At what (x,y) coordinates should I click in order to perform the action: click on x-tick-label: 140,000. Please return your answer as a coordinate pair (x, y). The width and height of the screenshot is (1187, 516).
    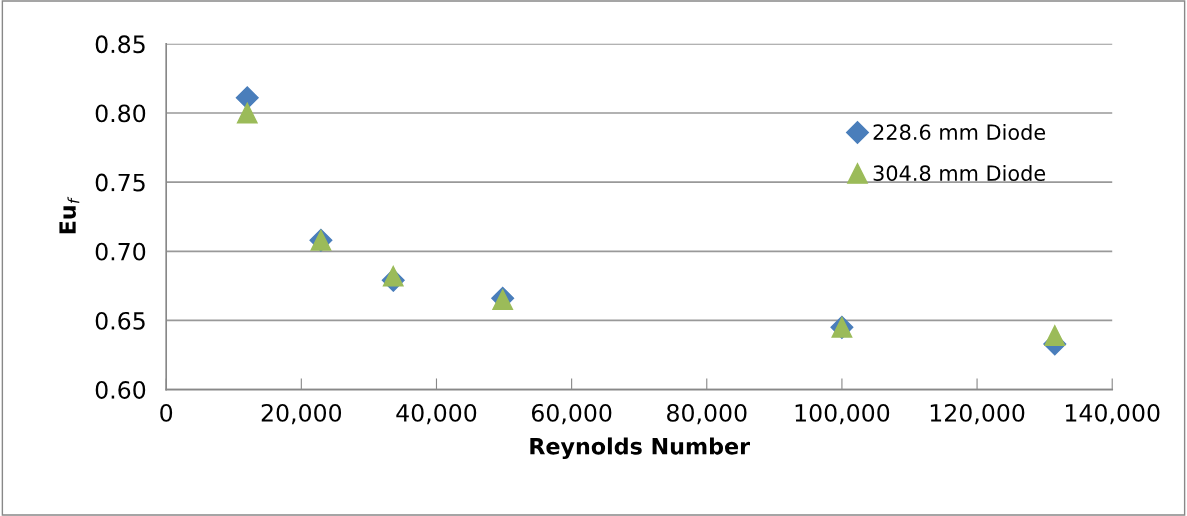
    Looking at the image, I should click on (1112, 414).